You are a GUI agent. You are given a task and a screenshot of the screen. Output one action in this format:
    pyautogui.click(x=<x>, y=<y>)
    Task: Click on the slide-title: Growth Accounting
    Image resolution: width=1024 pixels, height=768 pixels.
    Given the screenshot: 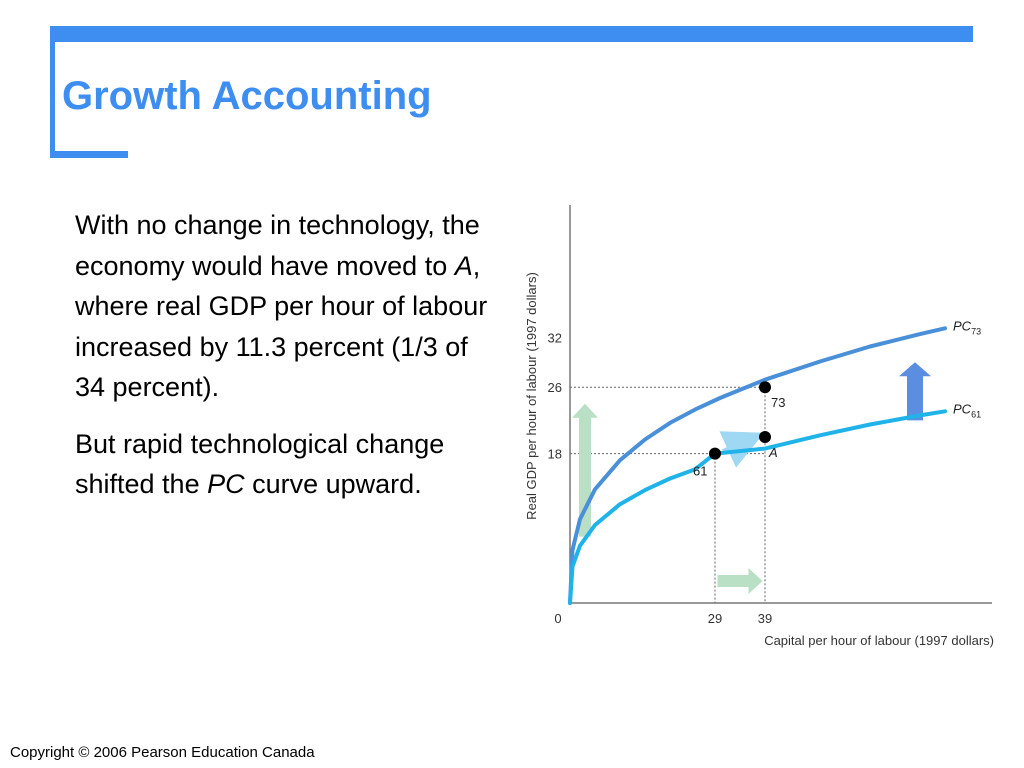 What is the action you would take?
    pyautogui.click(x=247, y=96)
    